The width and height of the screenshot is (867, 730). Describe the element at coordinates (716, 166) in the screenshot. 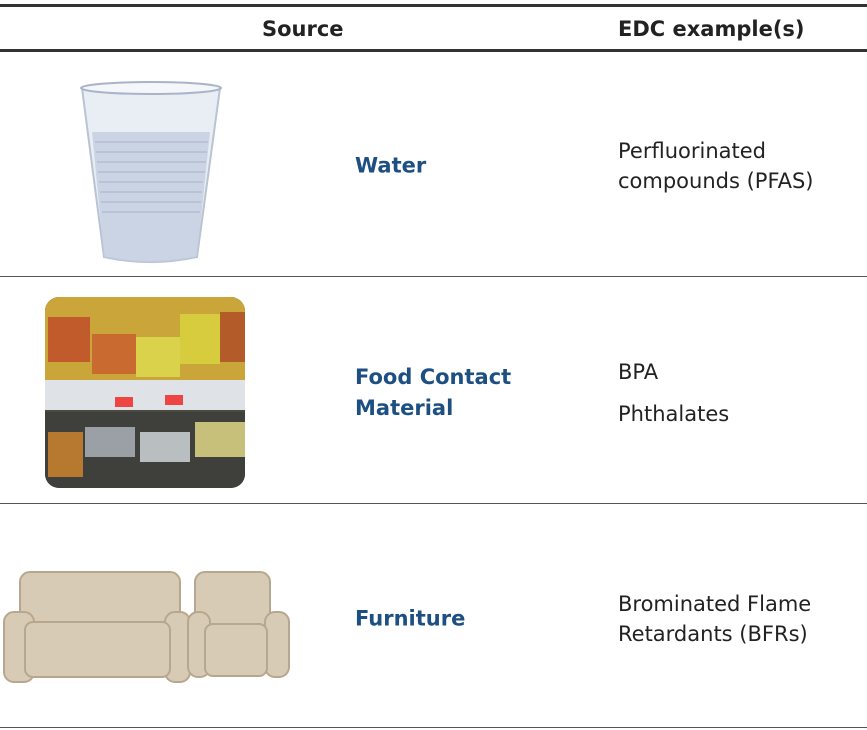

I see `example: Perfluorinated compounds (PFAS)` at that location.